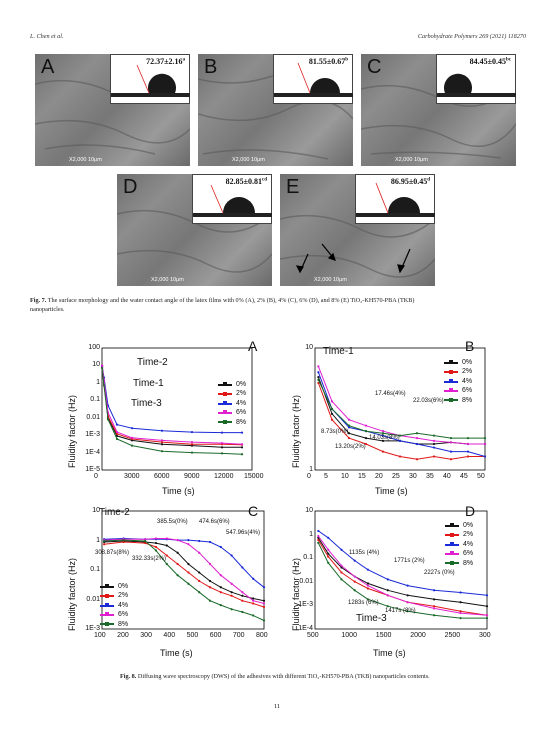 Image resolution: width=554 pixels, height=738 pixels. I want to click on annotation: 17.46s(4%), so click(390, 394).